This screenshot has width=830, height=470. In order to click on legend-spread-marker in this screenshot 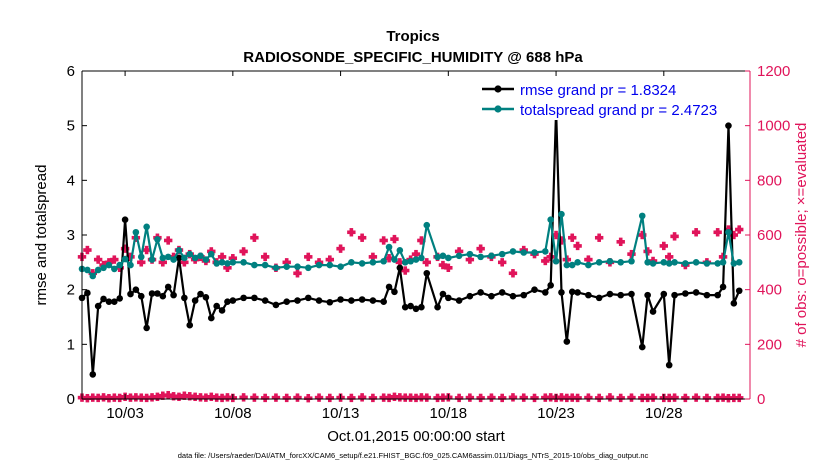, I will do `click(498, 109)`.